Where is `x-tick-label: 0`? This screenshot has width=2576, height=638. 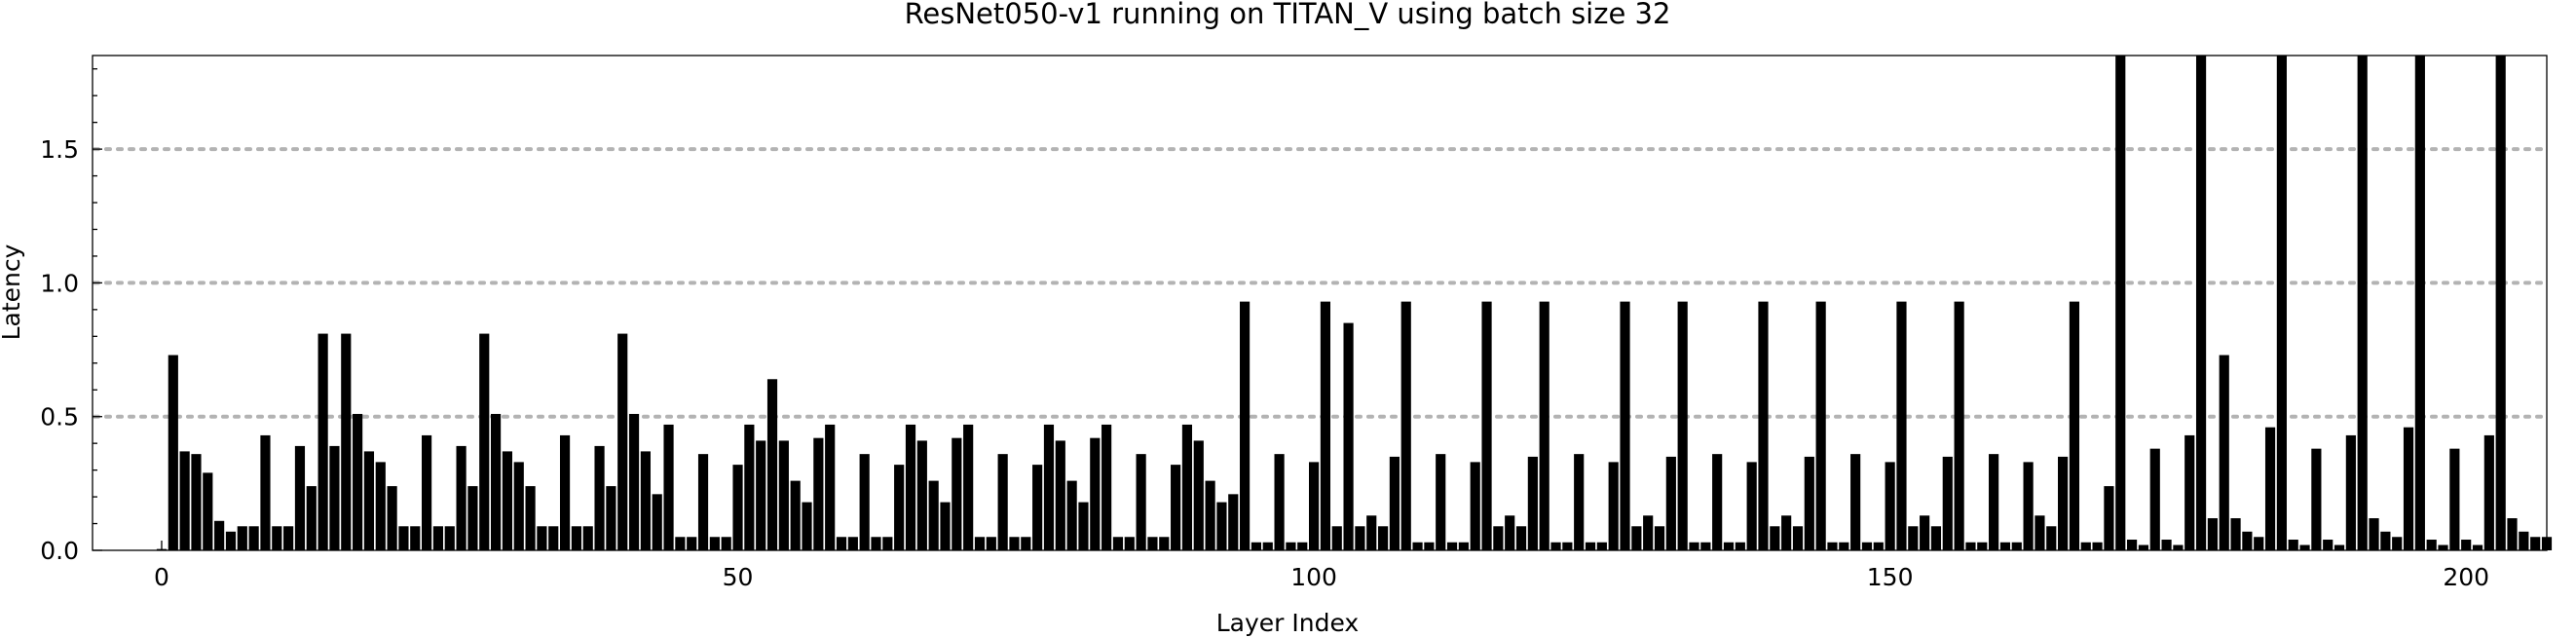 x-tick-label: 0 is located at coordinates (161, 577).